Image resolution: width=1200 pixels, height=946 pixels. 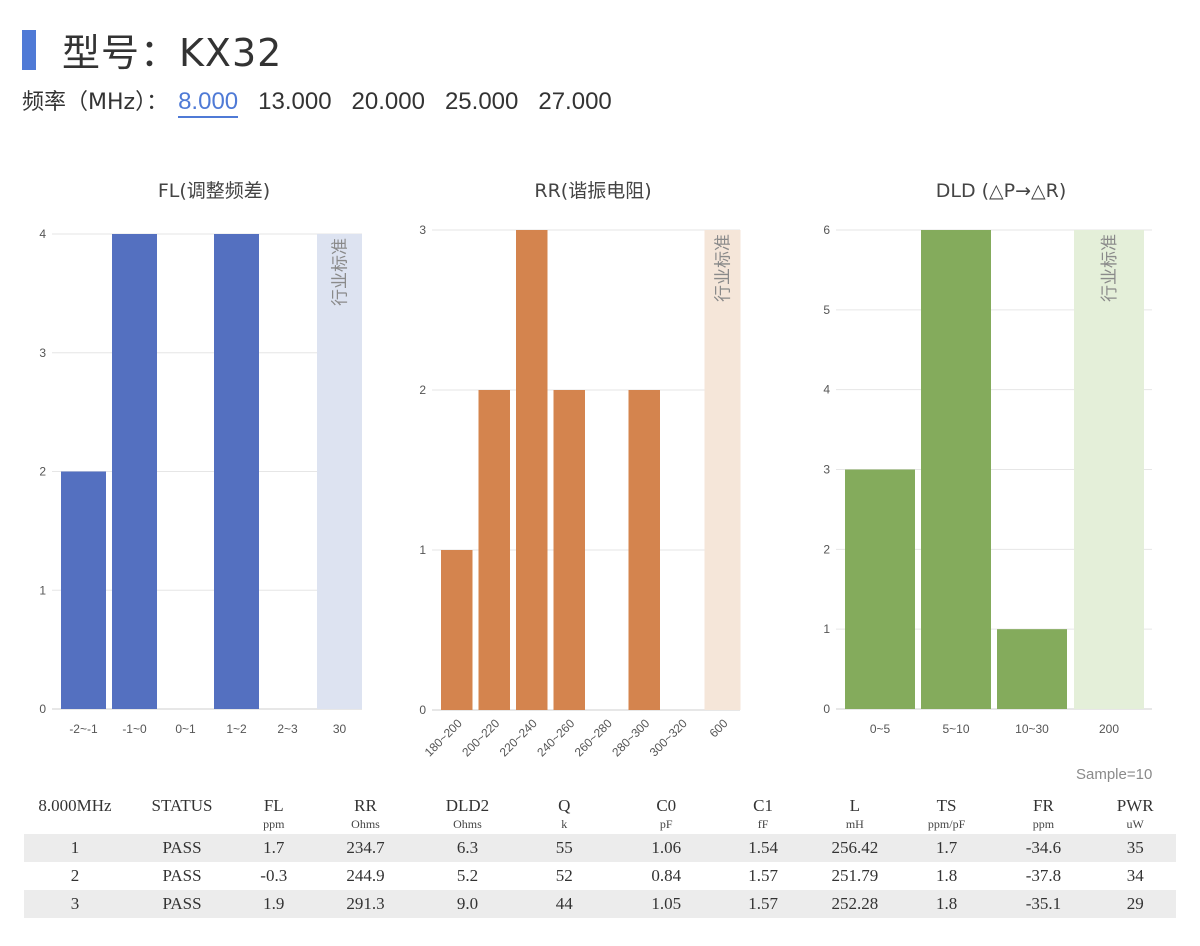 What do you see at coordinates (75, 904) in the screenshot?
I see `cell-sample: 3` at bounding box center [75, 904].